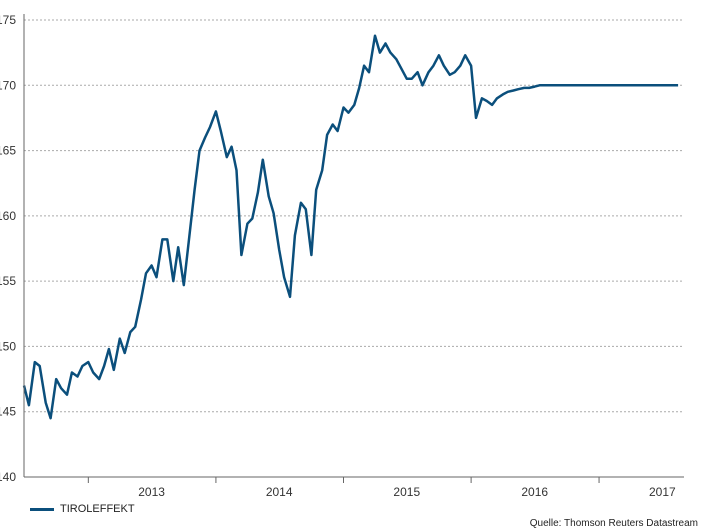  Describe the element at coordinates (662, 492) in the screenshot. I see `x-tick-label: 2017` at that location.